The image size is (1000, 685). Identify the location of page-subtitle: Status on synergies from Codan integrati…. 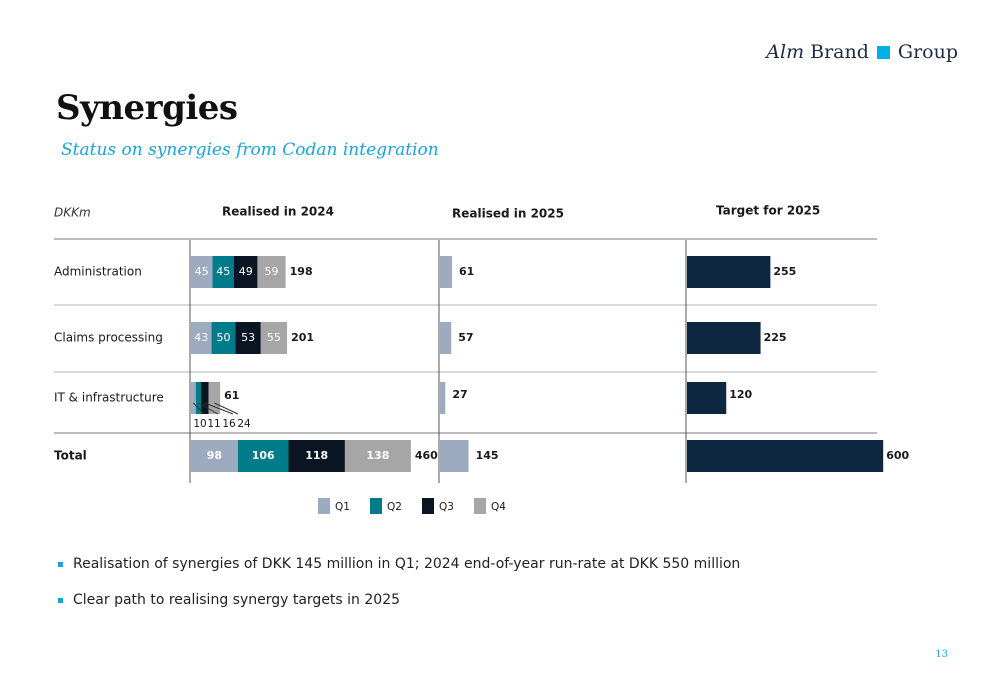
(250, 150).